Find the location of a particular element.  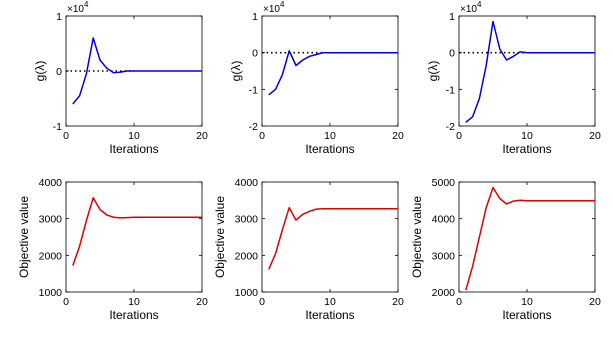

subplot-2: 0 10 20 -2 -1 0 1 Iterations g(λ) ×10⁴ is located at coordinates (316, 78).